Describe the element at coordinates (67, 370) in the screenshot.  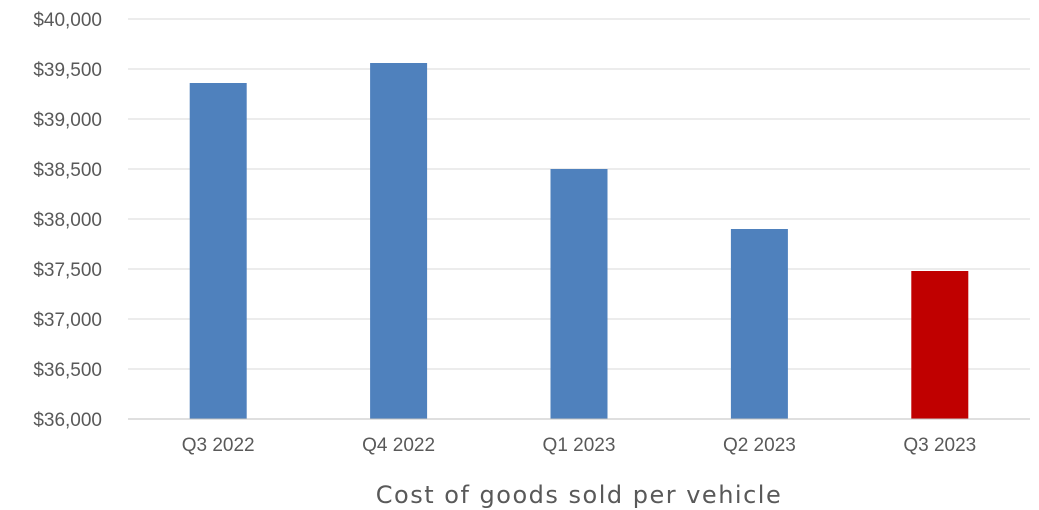
I see `y-tick-label: $36,500` at that location.